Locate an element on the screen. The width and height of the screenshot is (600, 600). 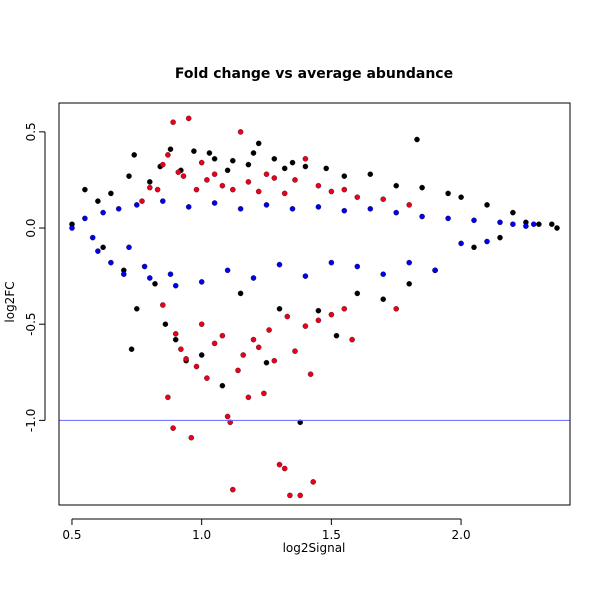
y-tick-label: 0.0 is located at coordinates (31, 227).